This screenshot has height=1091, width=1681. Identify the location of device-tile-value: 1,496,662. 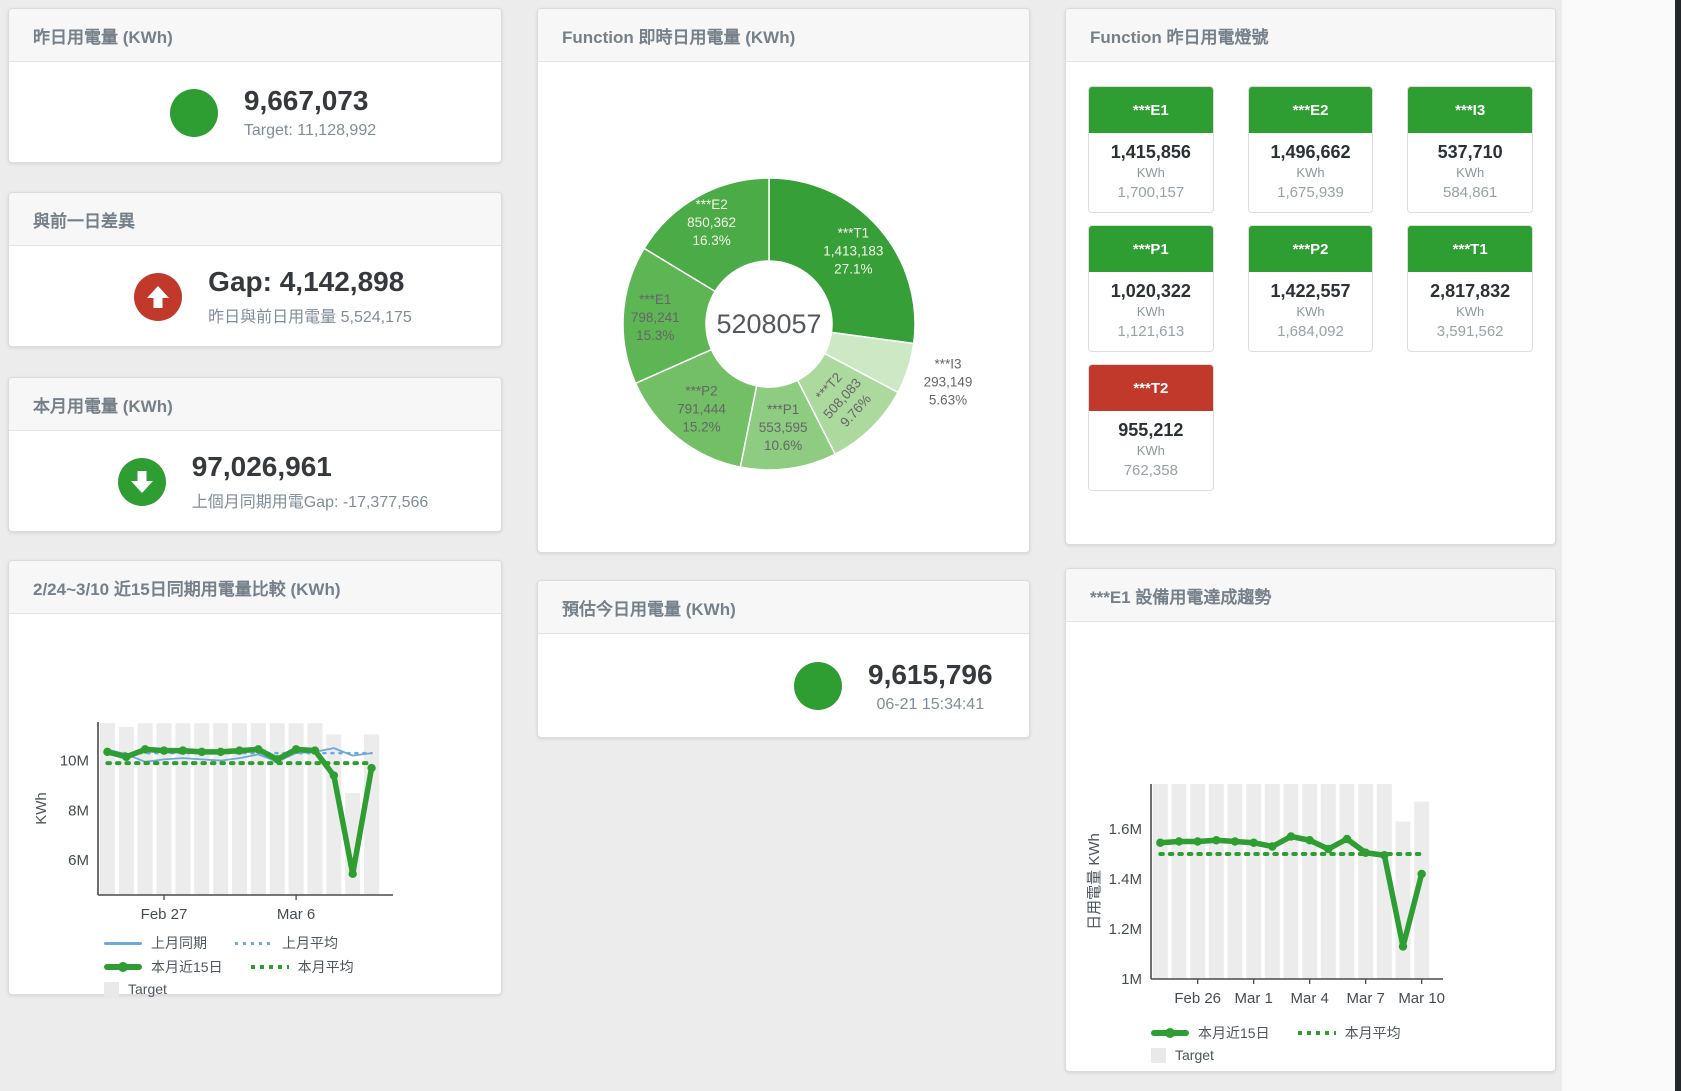
(1310, 152).